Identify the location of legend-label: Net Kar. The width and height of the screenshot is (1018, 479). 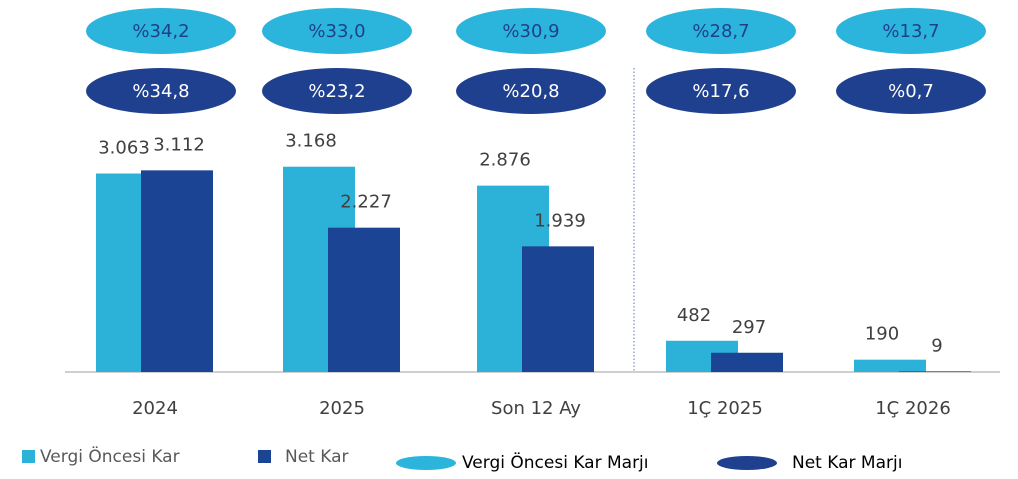
(317, 457).